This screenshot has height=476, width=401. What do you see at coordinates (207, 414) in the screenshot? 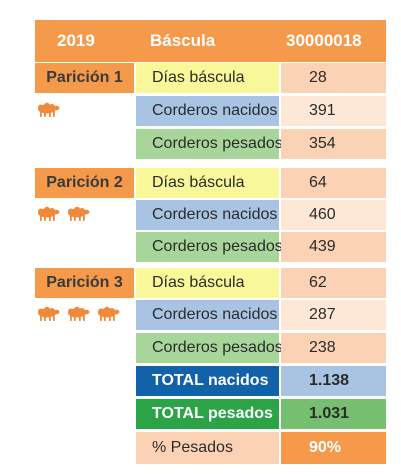
I see `total-weighed-label: TOTAL pesados` at bounding box center [207, 414].